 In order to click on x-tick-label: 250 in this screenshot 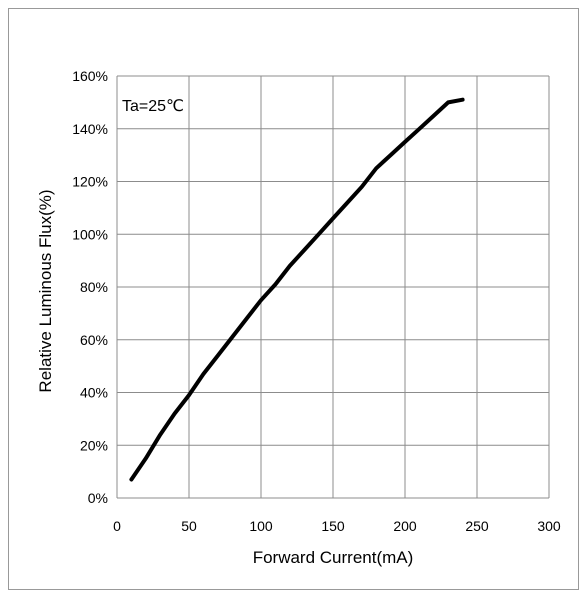, I will do `click(477, 526)`.